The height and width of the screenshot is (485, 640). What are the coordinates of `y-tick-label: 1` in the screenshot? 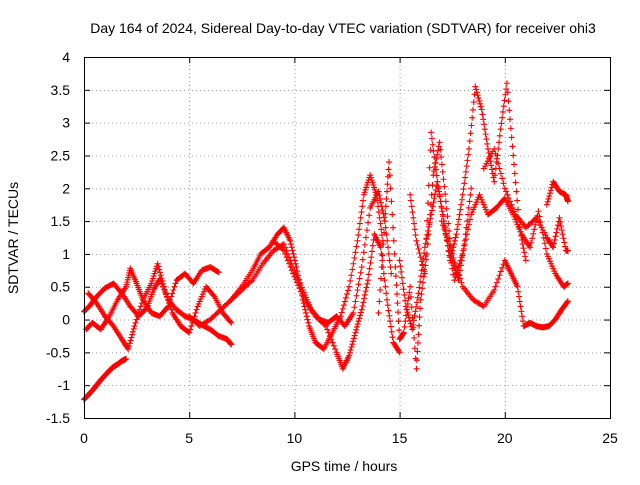 It's located at (66, 254).